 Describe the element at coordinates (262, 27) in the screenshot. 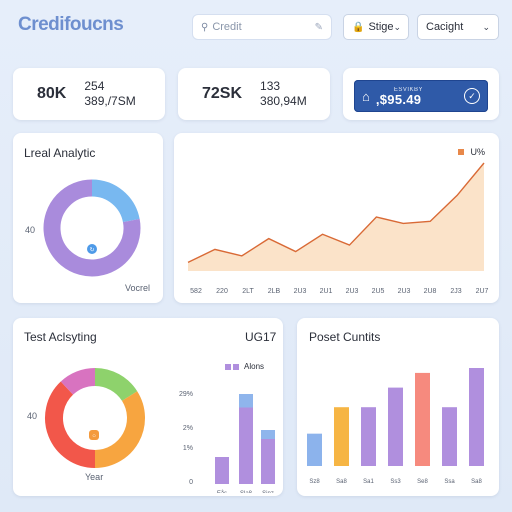

I see `search-bar: ⚲ Credit ✎` at that location.